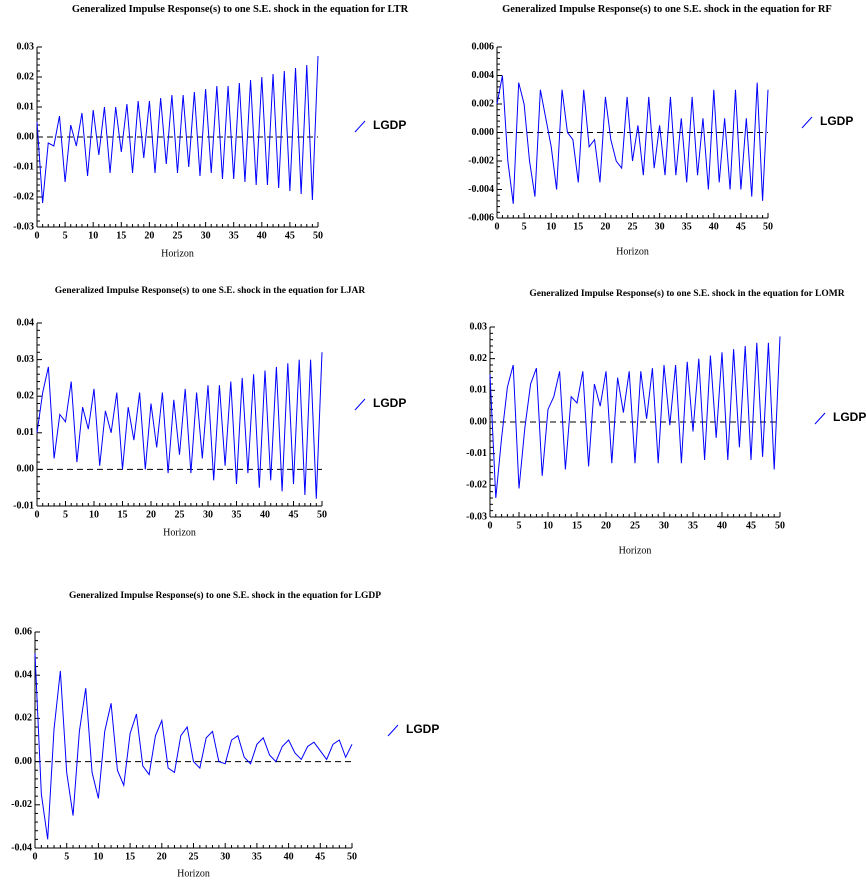 This screenshot has width=866, height=881. I want to click on y-tick-label: -0.04, so click(21, 847).